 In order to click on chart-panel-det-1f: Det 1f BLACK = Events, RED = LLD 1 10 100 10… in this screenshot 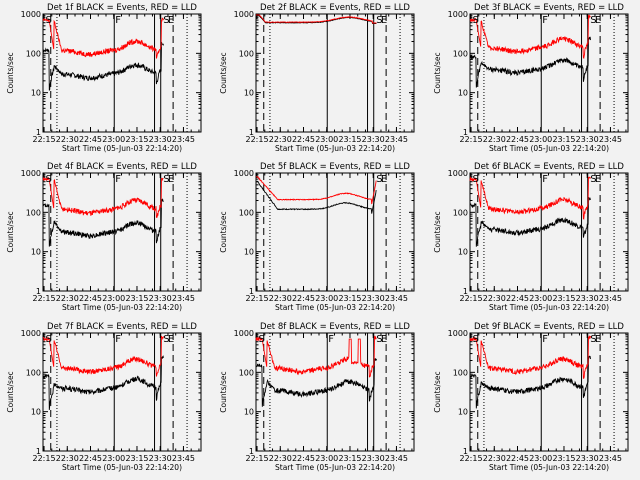, I will do `click(104, 78)`.